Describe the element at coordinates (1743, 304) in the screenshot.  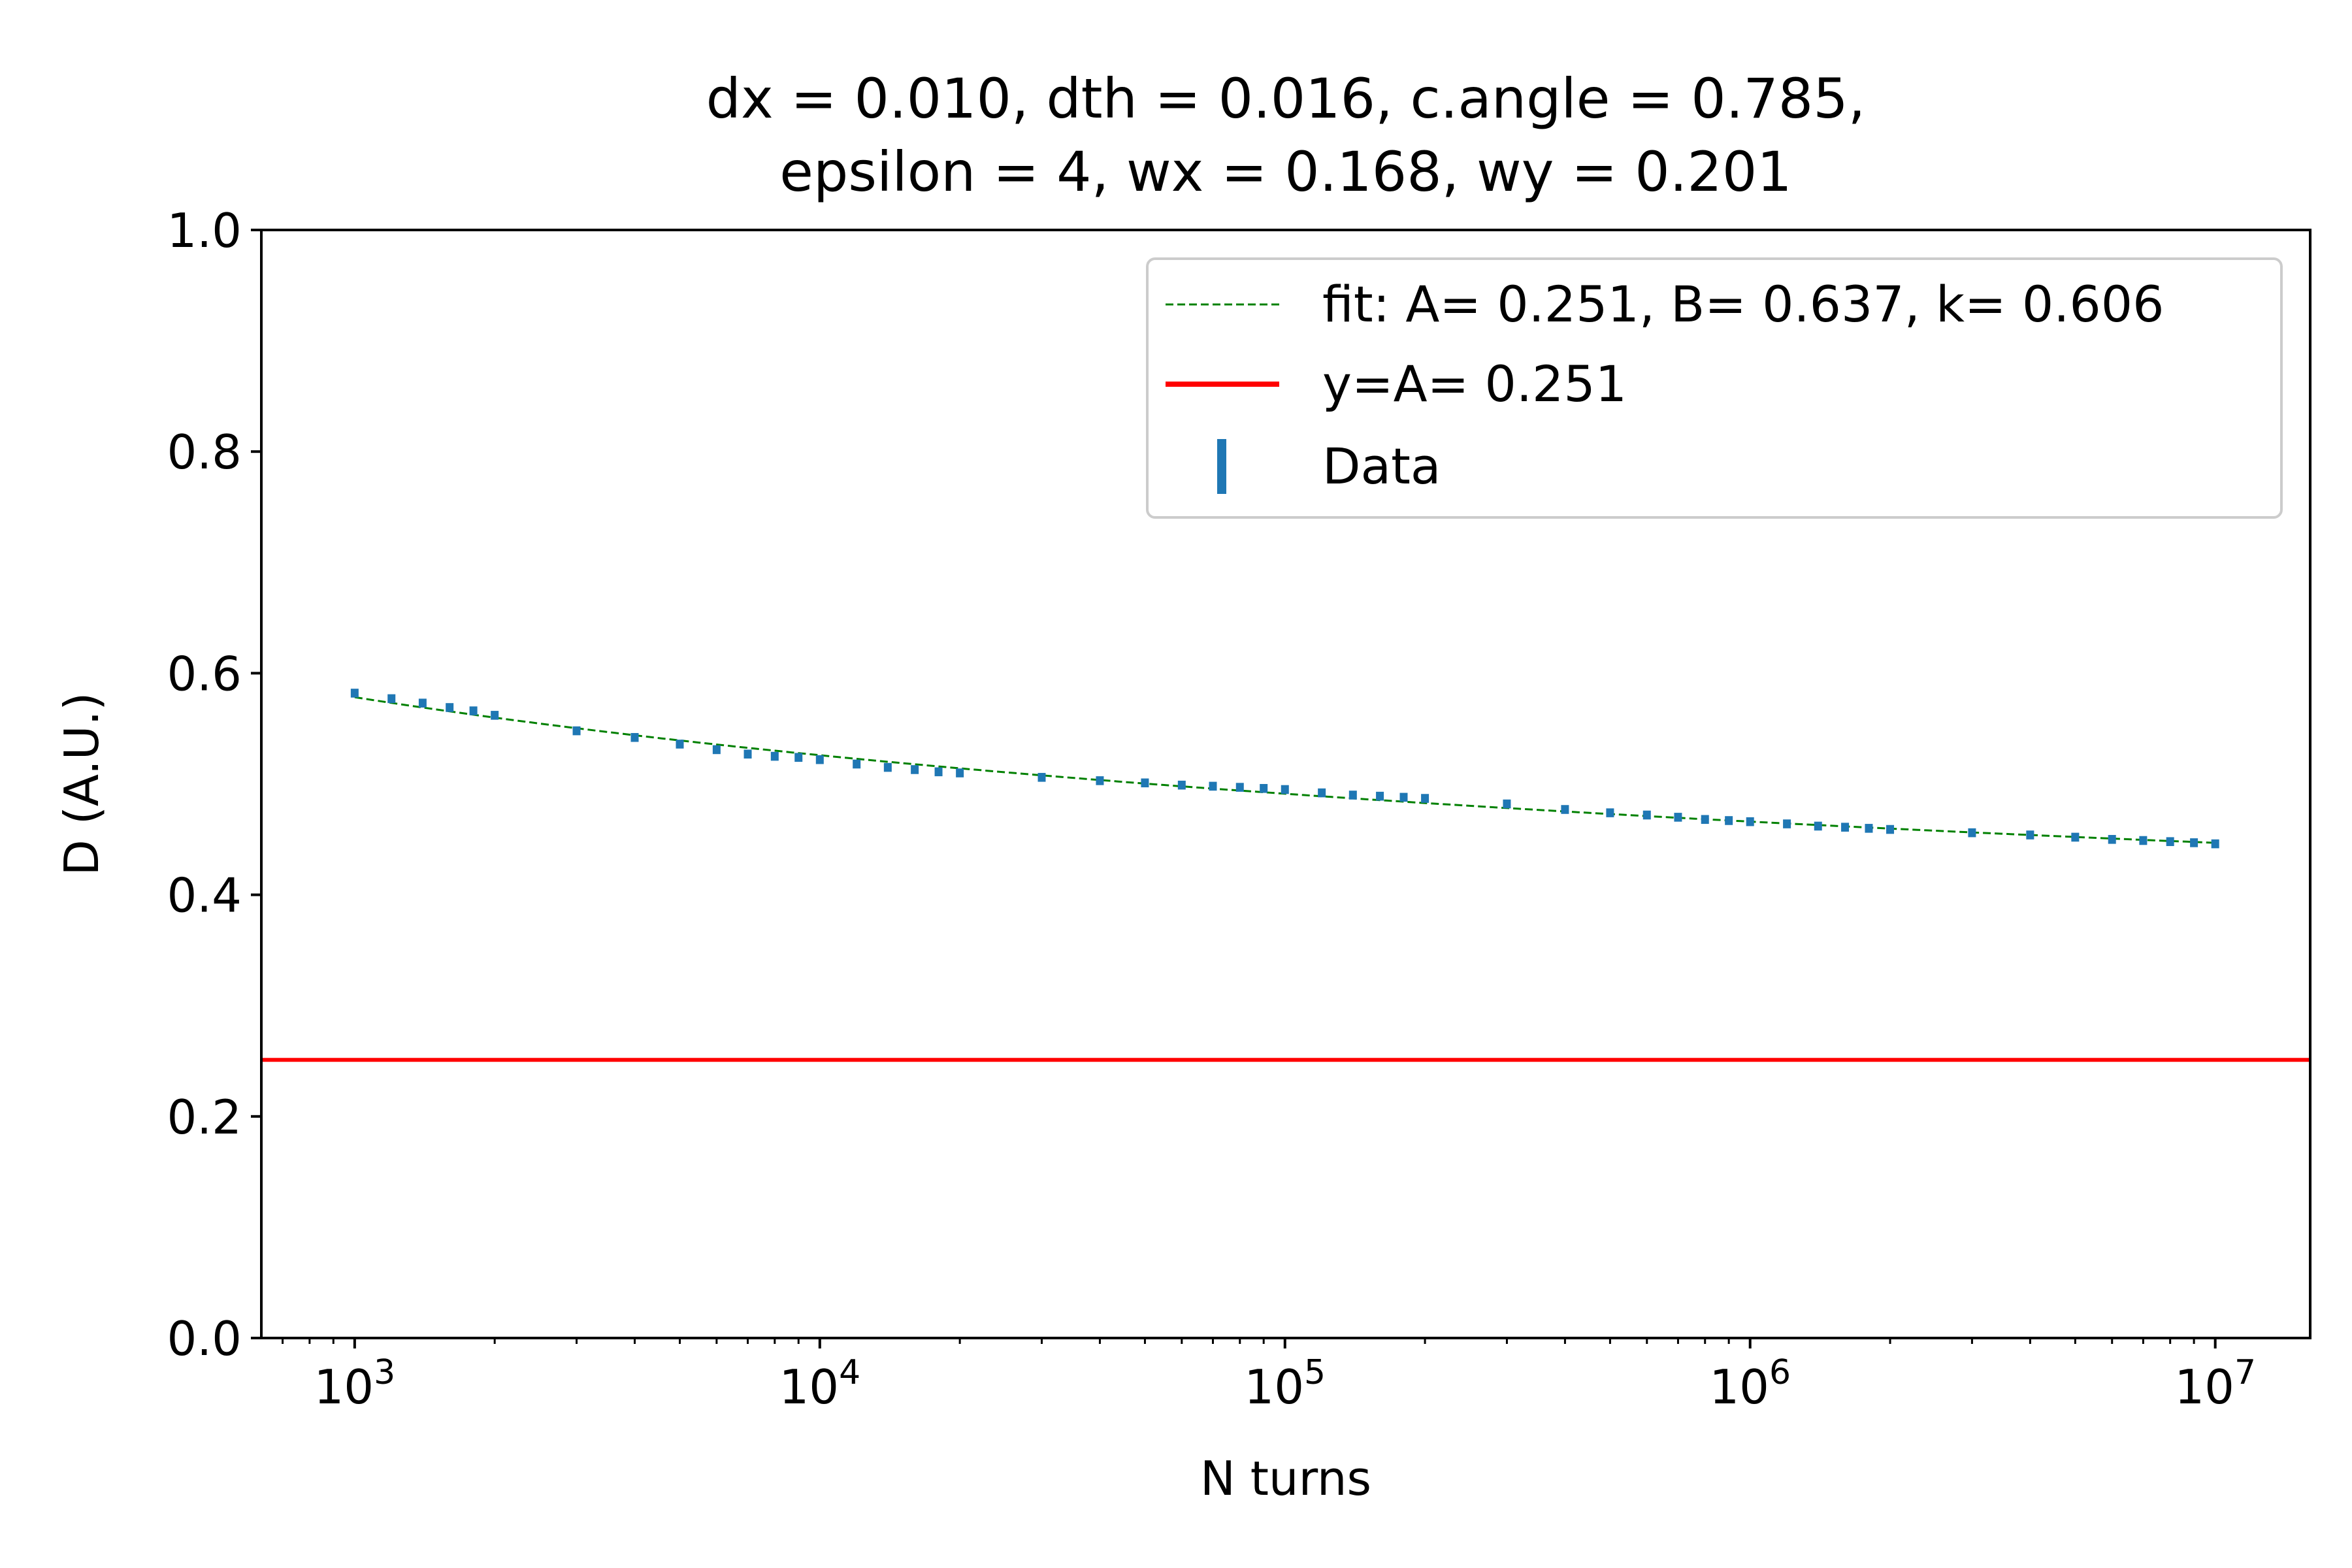
I see `legend-fit-label: fit: A= 0.251, B= 0.637, k= 0.606` at that location.